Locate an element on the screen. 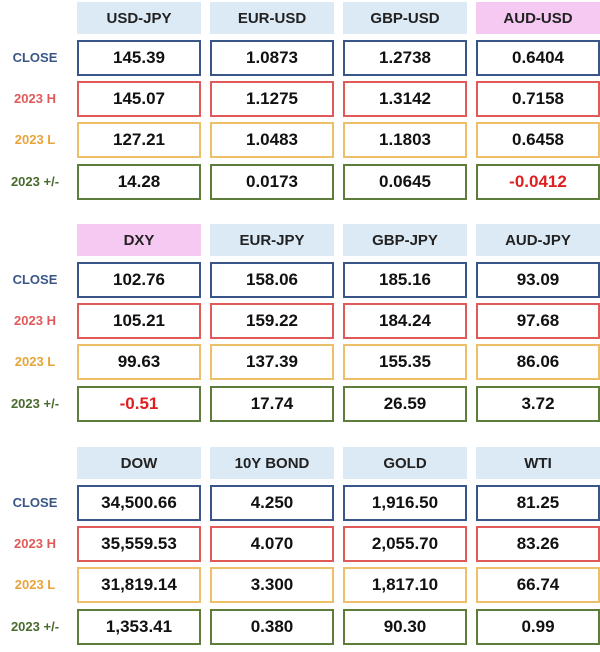  value-cell-gbp-jpy-high: 184.24 is located at coordinates (405, 321).